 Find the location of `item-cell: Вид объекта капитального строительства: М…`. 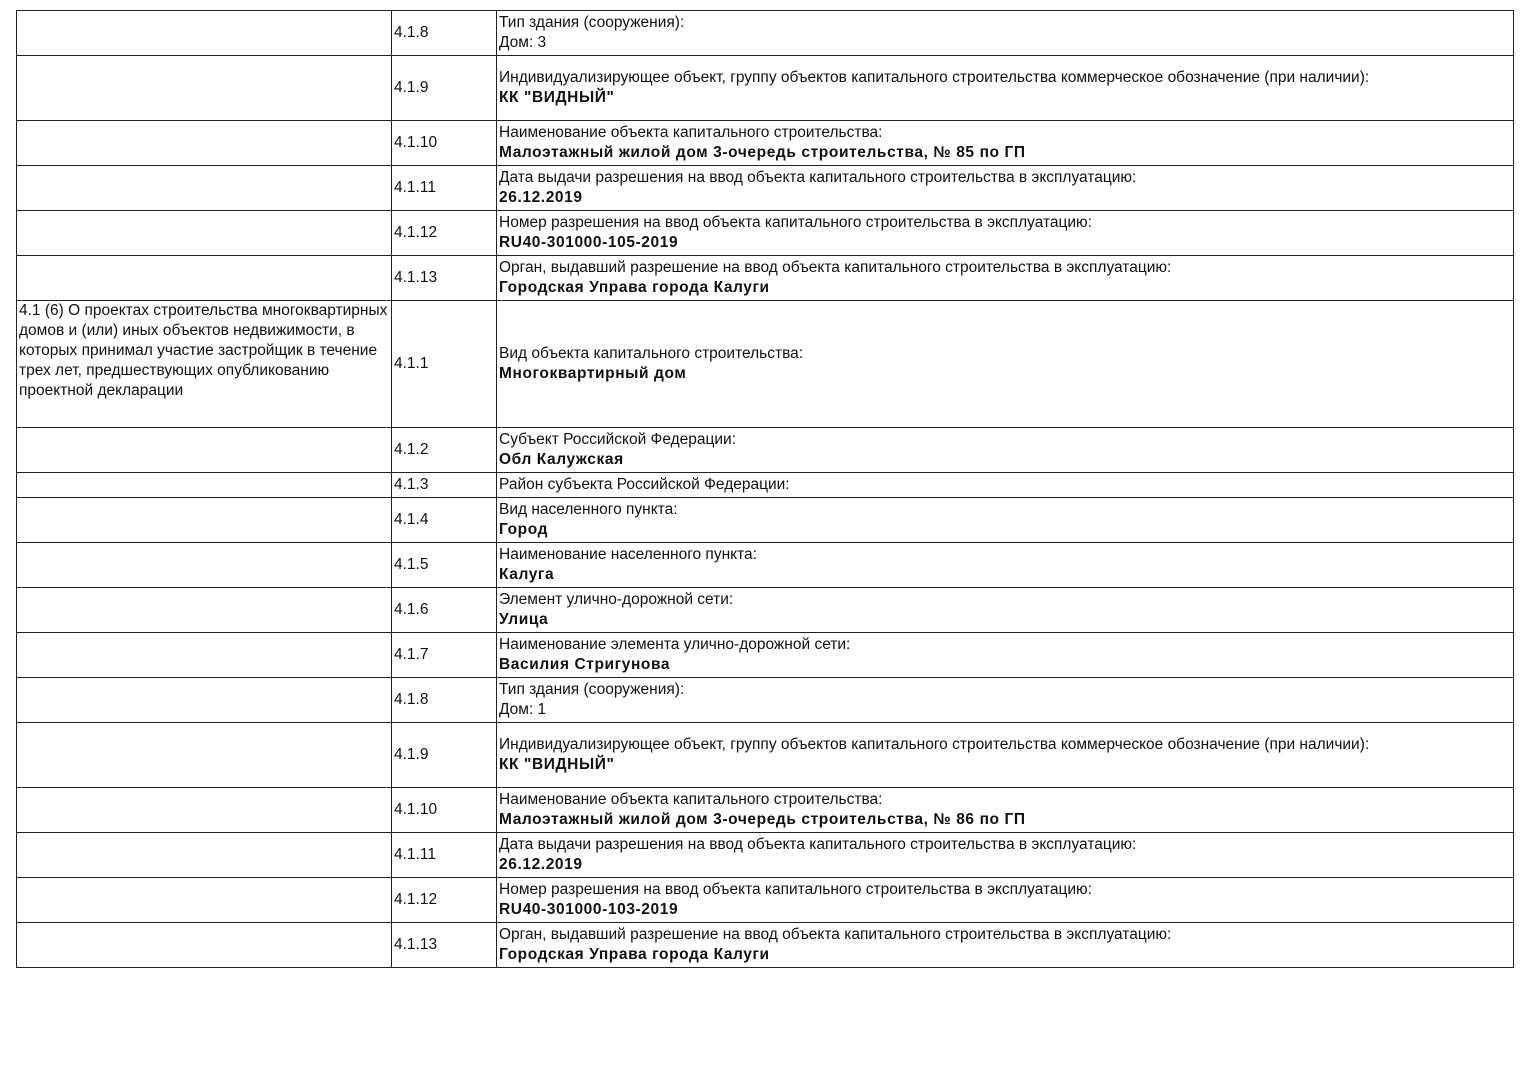

item-cell: Вид объекта капитального строительства: М… is located at coordinates (1005, 364).